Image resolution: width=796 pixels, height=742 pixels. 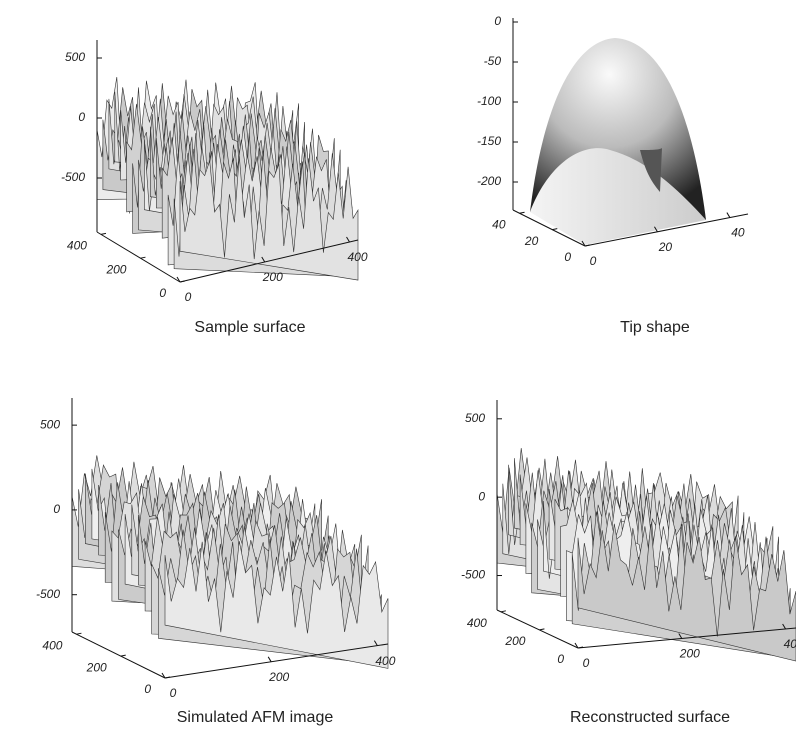 What do you see at coordinates (255, 717) in the screenshot?
I see `caption: Simulated AFM image` at bounding box center [255, 717].